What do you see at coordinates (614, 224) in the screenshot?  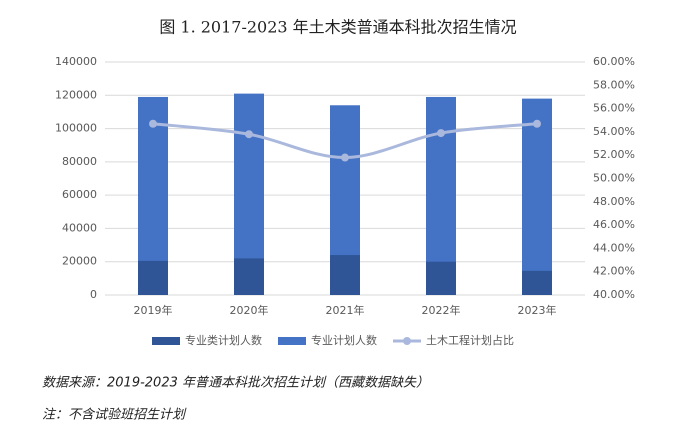 I see `y2-tick-label: 46.00%` at bounding box center [614, 224].